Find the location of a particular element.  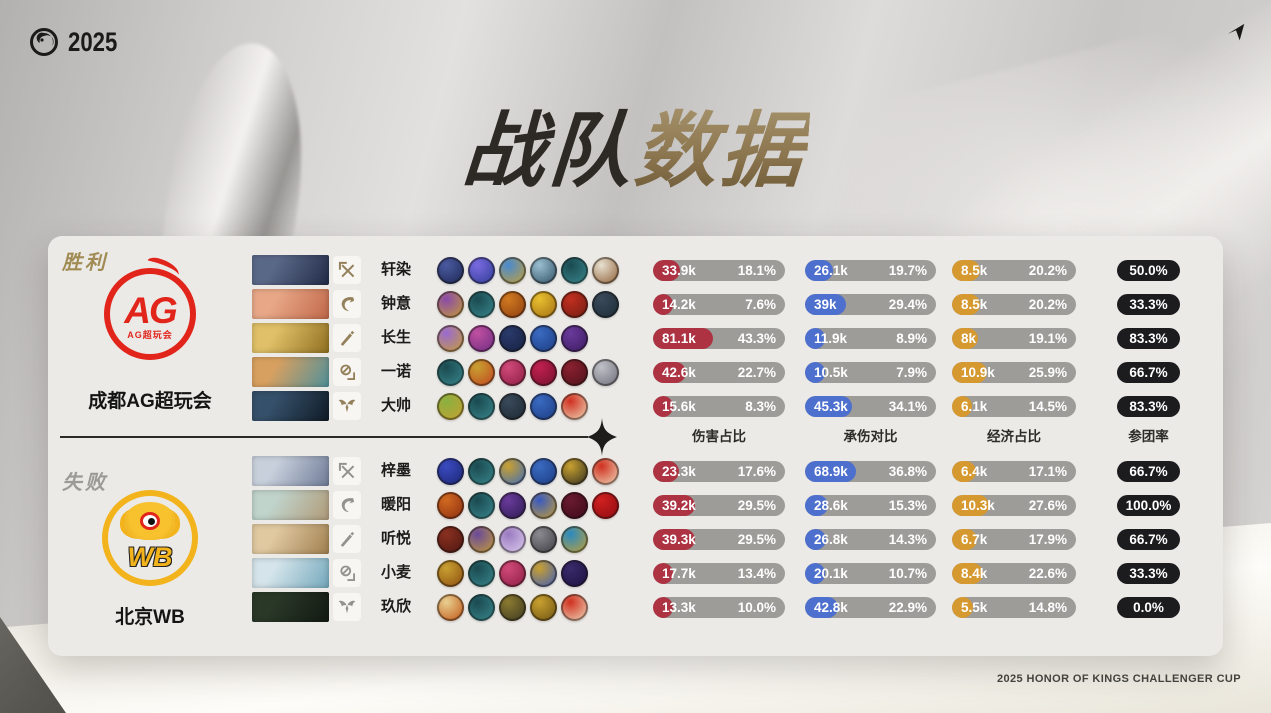

taken-value: 39k is located at coordinates (825, 304).